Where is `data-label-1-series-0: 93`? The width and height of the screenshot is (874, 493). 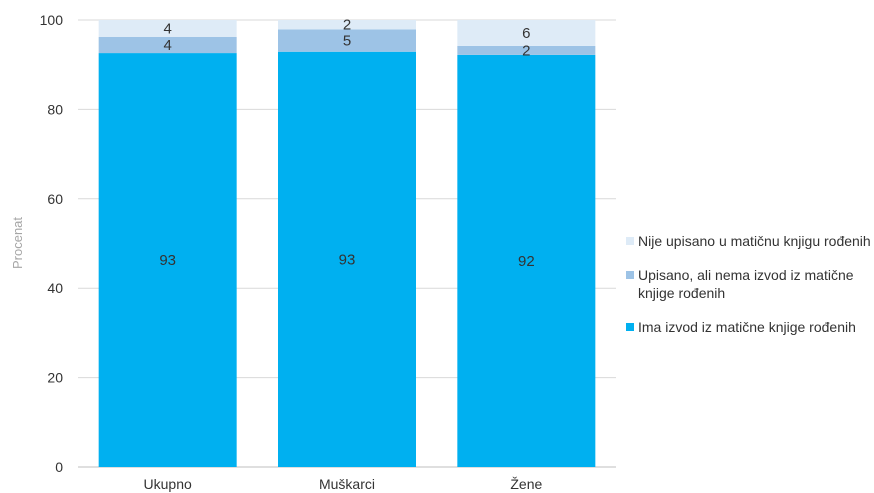
data-label-1-series-0: 93 is located at coordinates (347, 259).